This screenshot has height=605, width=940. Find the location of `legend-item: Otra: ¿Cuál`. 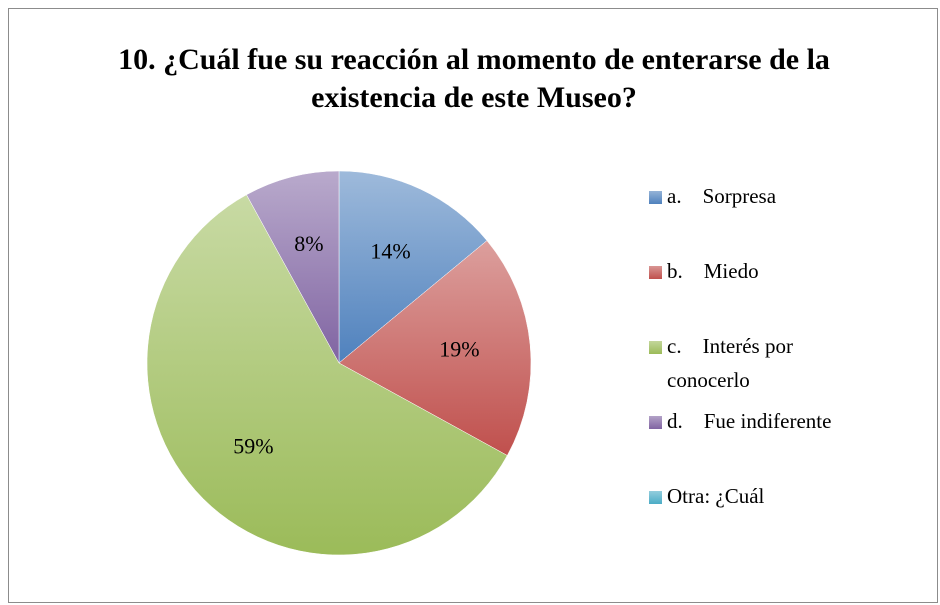

legend-item: Otra: ¿Cuál is located at coordinates (792, 516).